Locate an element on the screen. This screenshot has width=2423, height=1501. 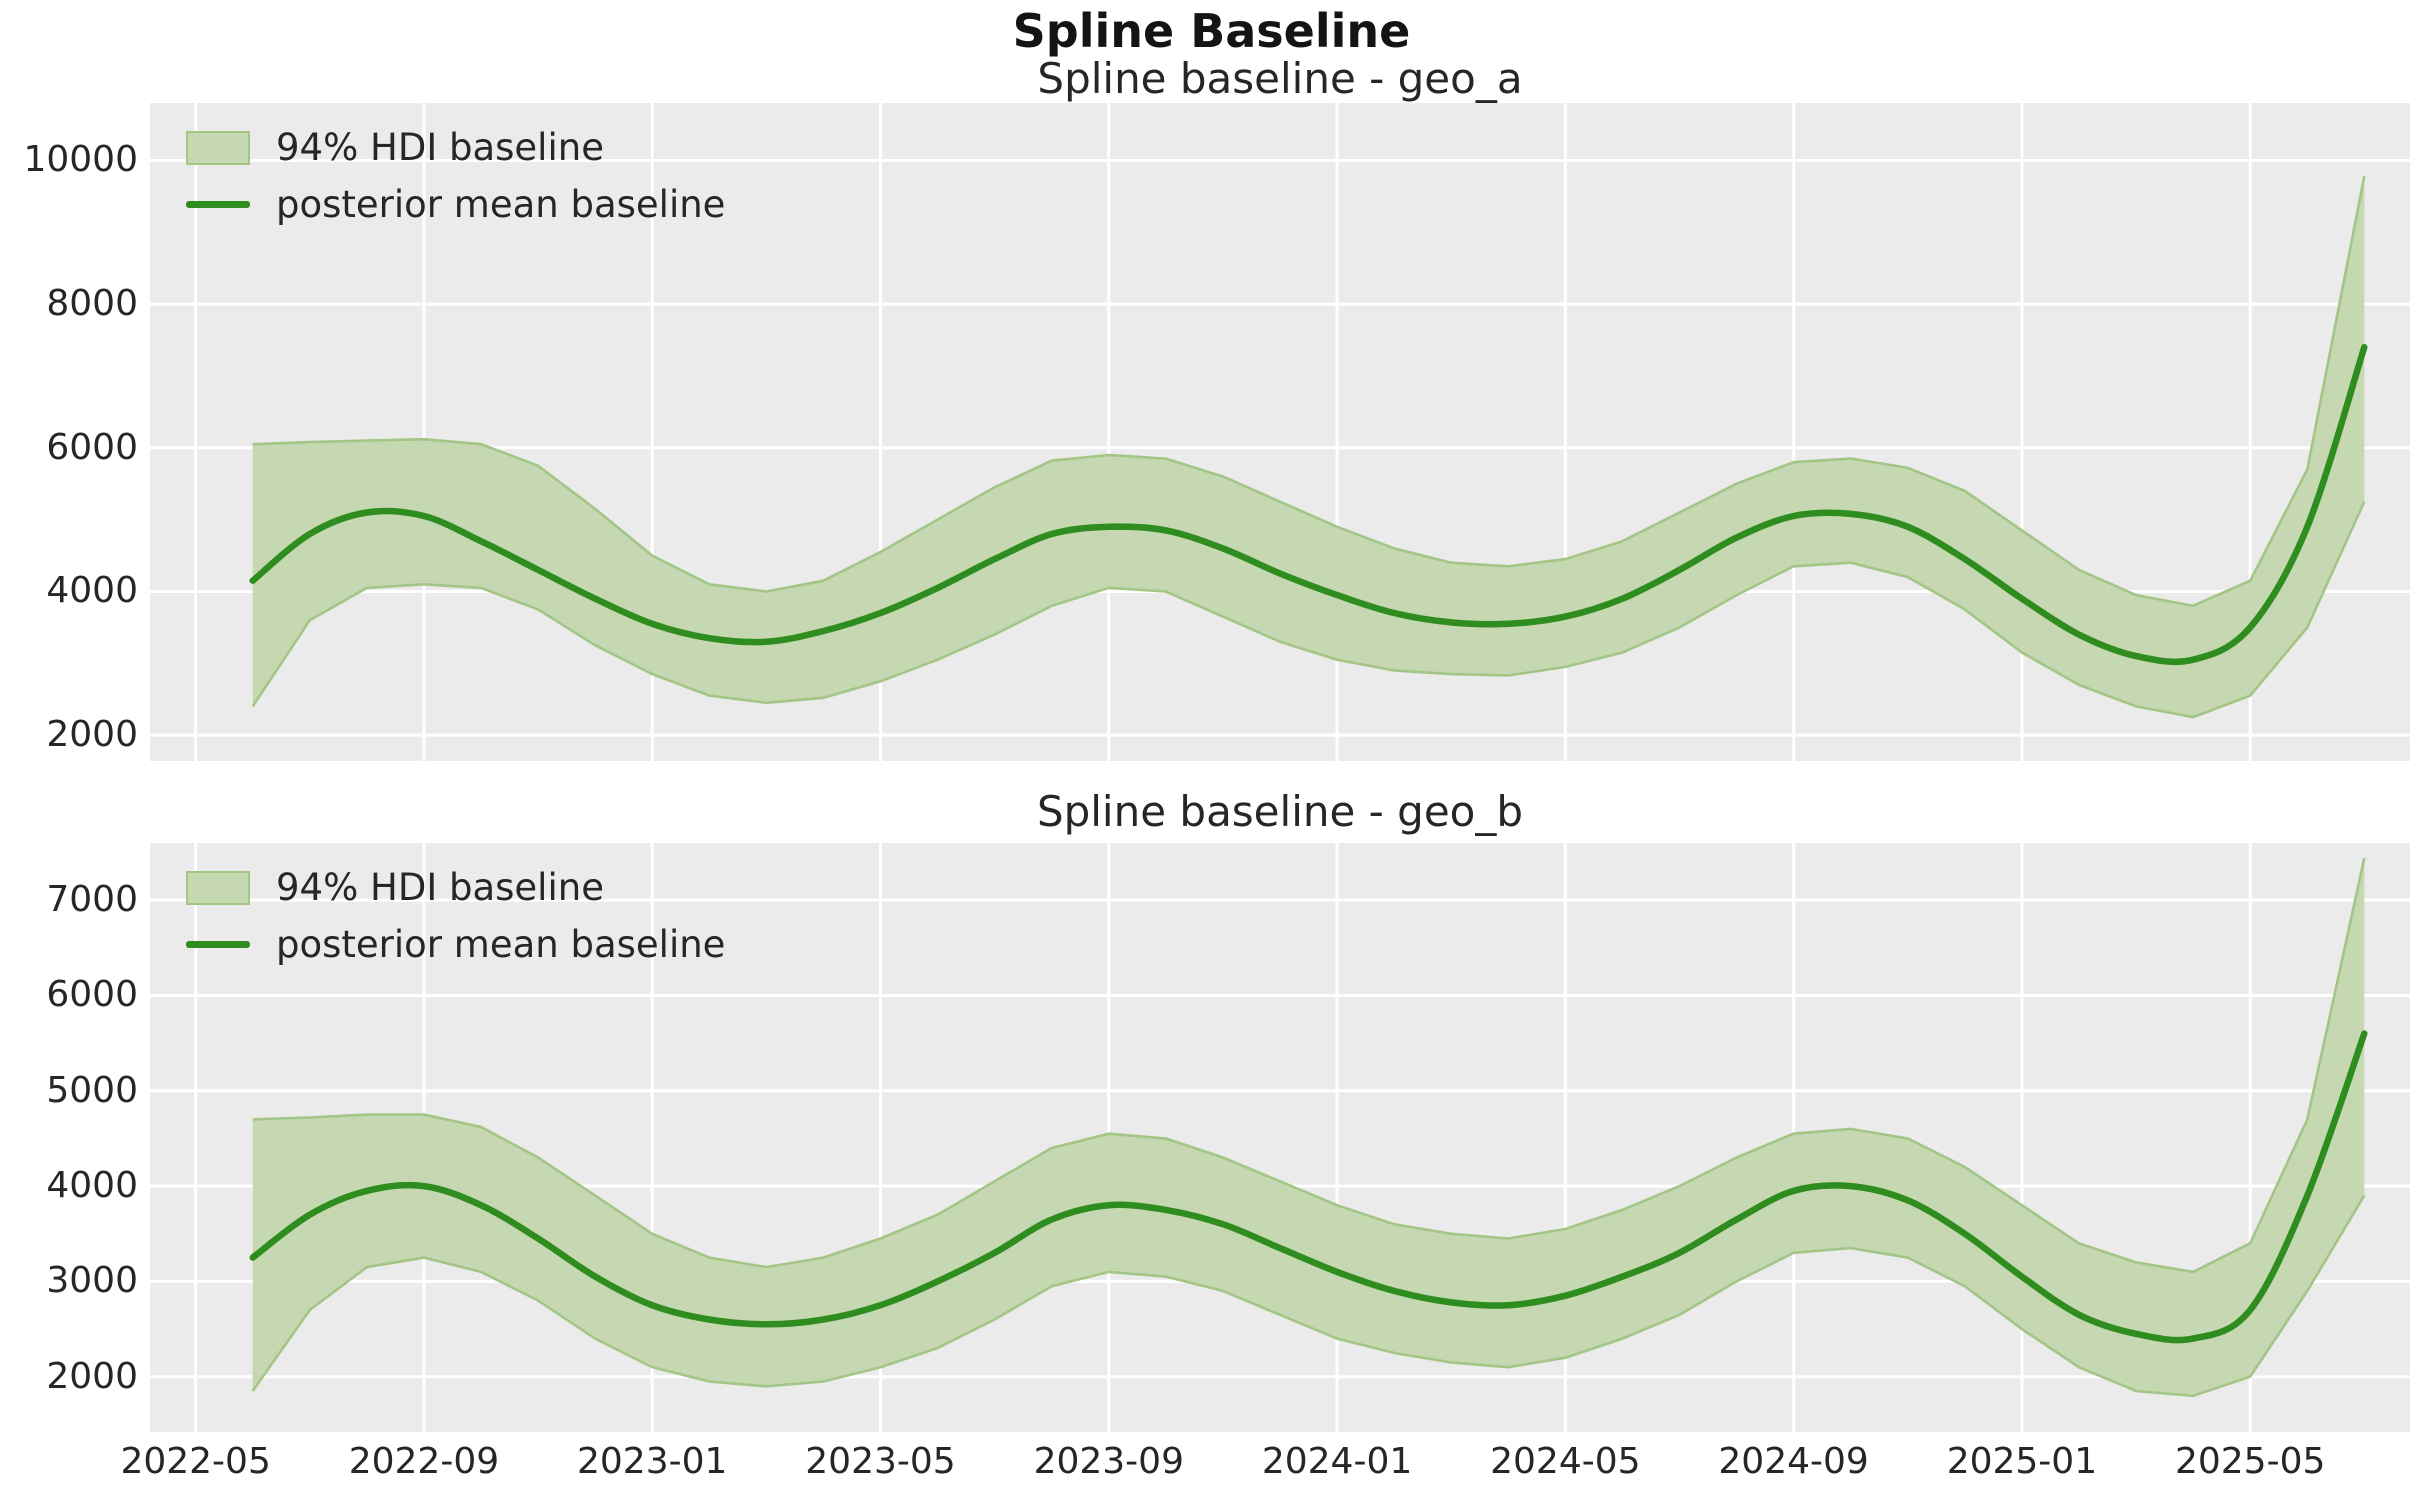
legend-geo-a: 94% HDI baseline posterior mean baseline is located at coordinates (455, 176).